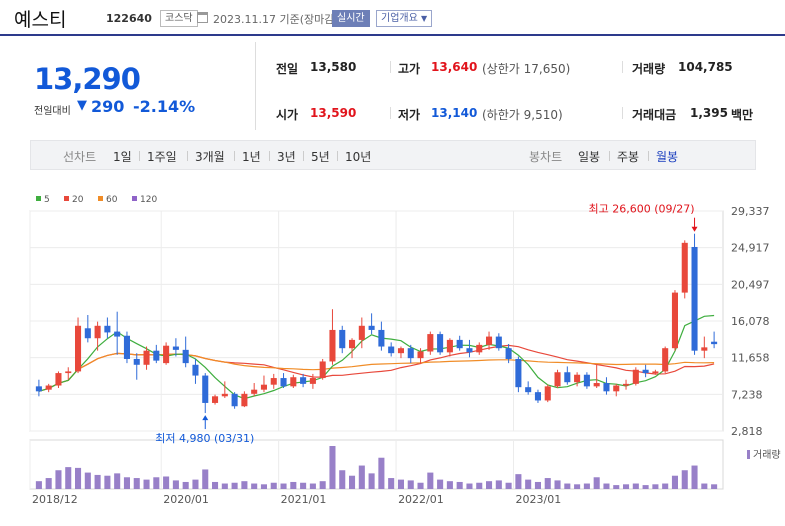 The height and width of the screenshot is (526, 785). What do you see at coordinates (287, 115) in the screenshot?
I see `open-label: 시가` at bounding box center [287, 115].